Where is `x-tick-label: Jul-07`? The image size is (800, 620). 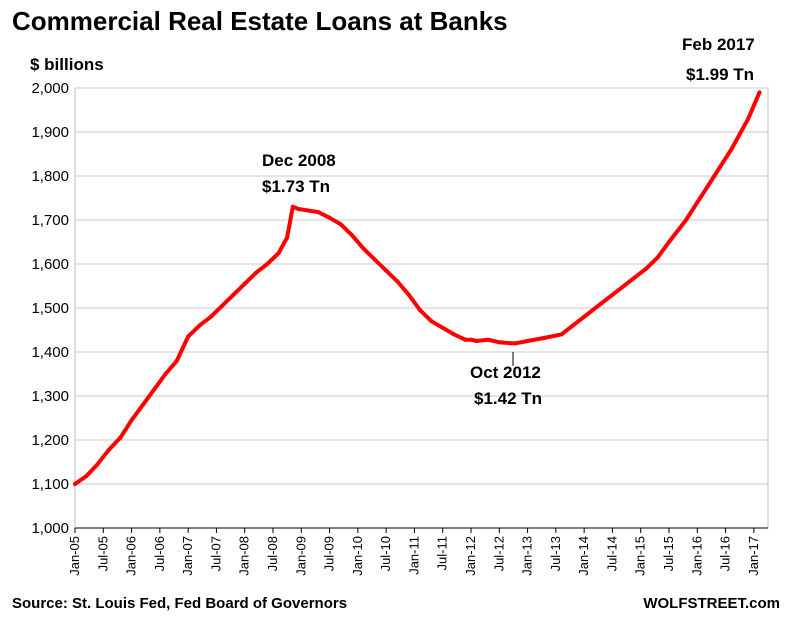
x-tick-label: Jul-07 is located at coordinates (215, 553).